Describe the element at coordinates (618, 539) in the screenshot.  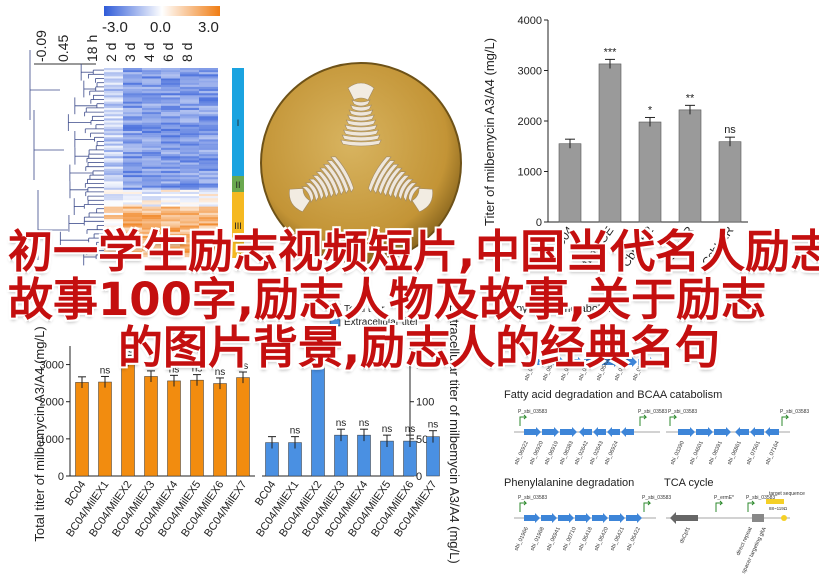
I see `gene-label: sbi_05421` at that location.